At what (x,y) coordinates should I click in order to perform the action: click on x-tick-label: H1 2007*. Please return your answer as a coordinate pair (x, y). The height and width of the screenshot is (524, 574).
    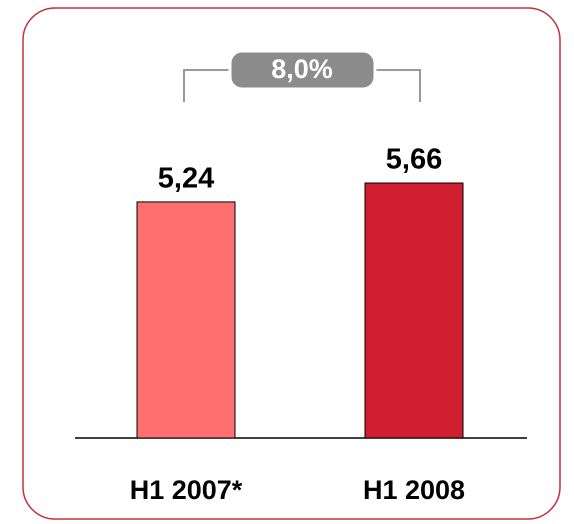
    Looking at the image, I should click on (186, 490).